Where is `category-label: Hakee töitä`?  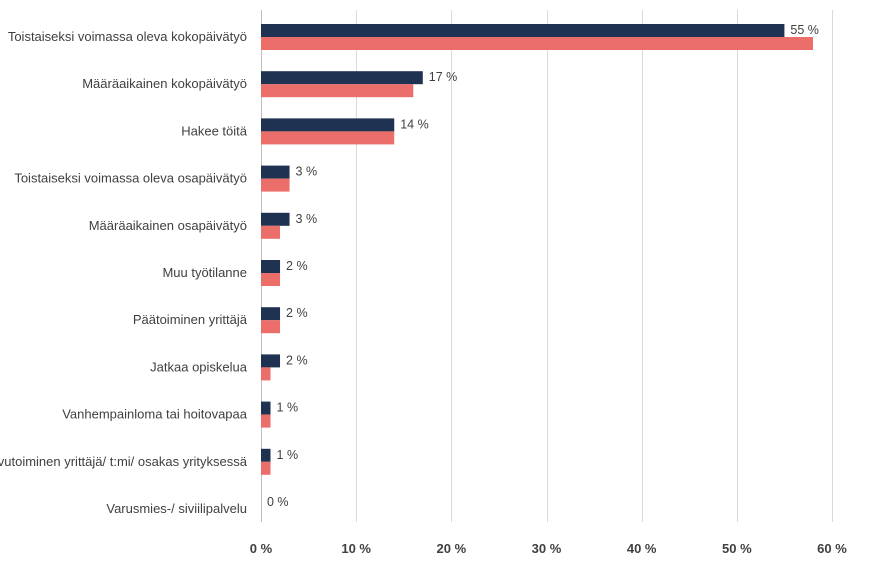 category-label: Hakee töitä is located at coordinates (214, 130).